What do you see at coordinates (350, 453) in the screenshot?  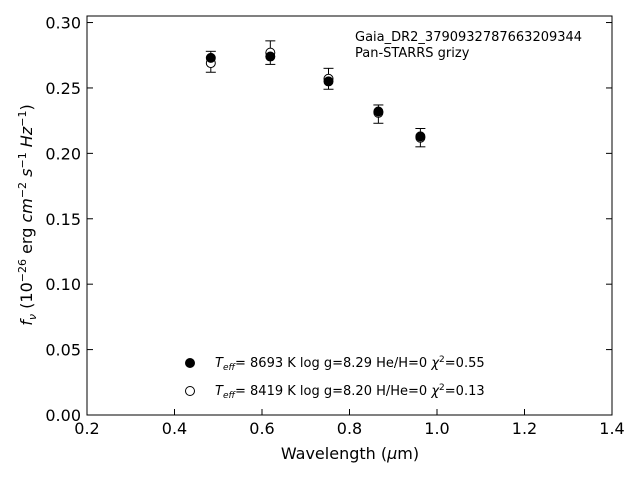 I see `x-axis-label: Wavelength (μm)` at bounding box center [350, 453].